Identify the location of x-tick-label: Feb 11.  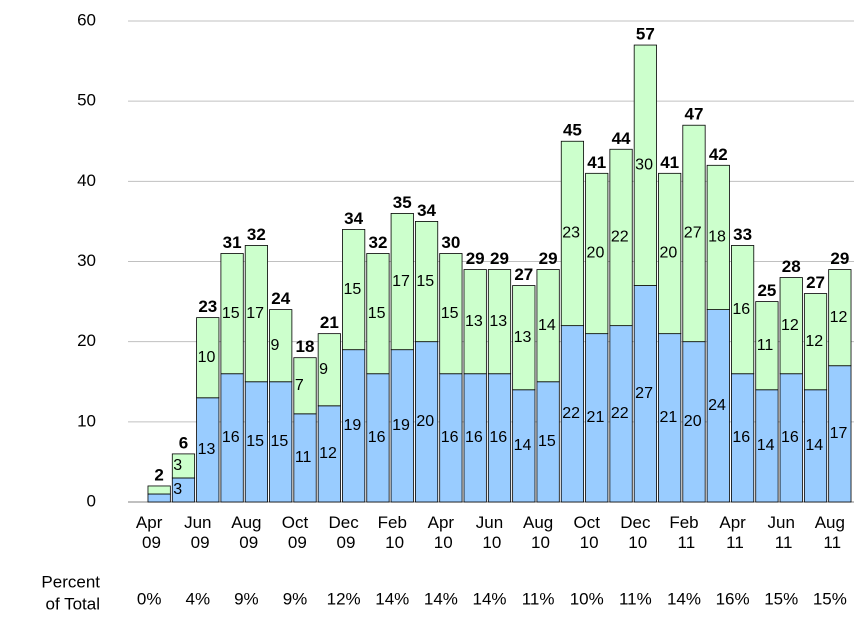
(683, 532).